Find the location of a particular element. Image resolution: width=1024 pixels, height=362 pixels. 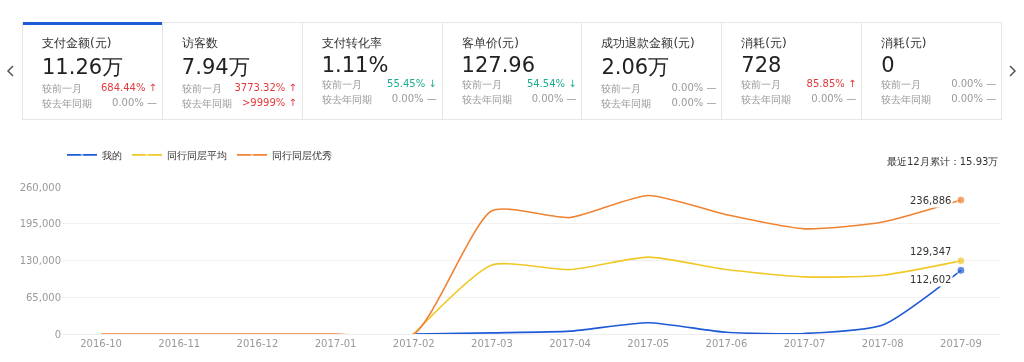

x-tick-label: 2017-06 is located at coordinates (726, 343).